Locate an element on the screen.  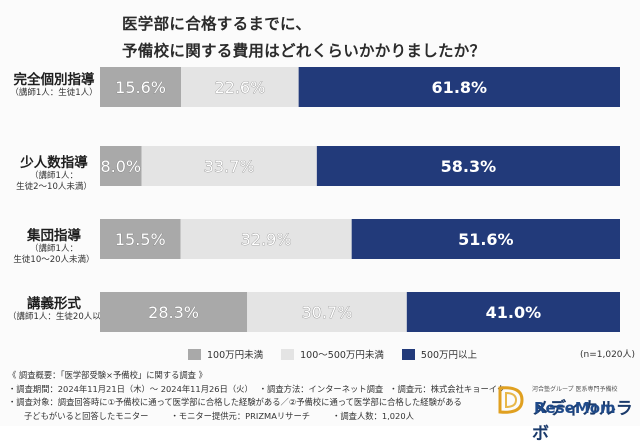
notes-line-1: 《 調査概要：「医学部受験×予備校」に関する調査 》 is located at coordinates (107, 375).